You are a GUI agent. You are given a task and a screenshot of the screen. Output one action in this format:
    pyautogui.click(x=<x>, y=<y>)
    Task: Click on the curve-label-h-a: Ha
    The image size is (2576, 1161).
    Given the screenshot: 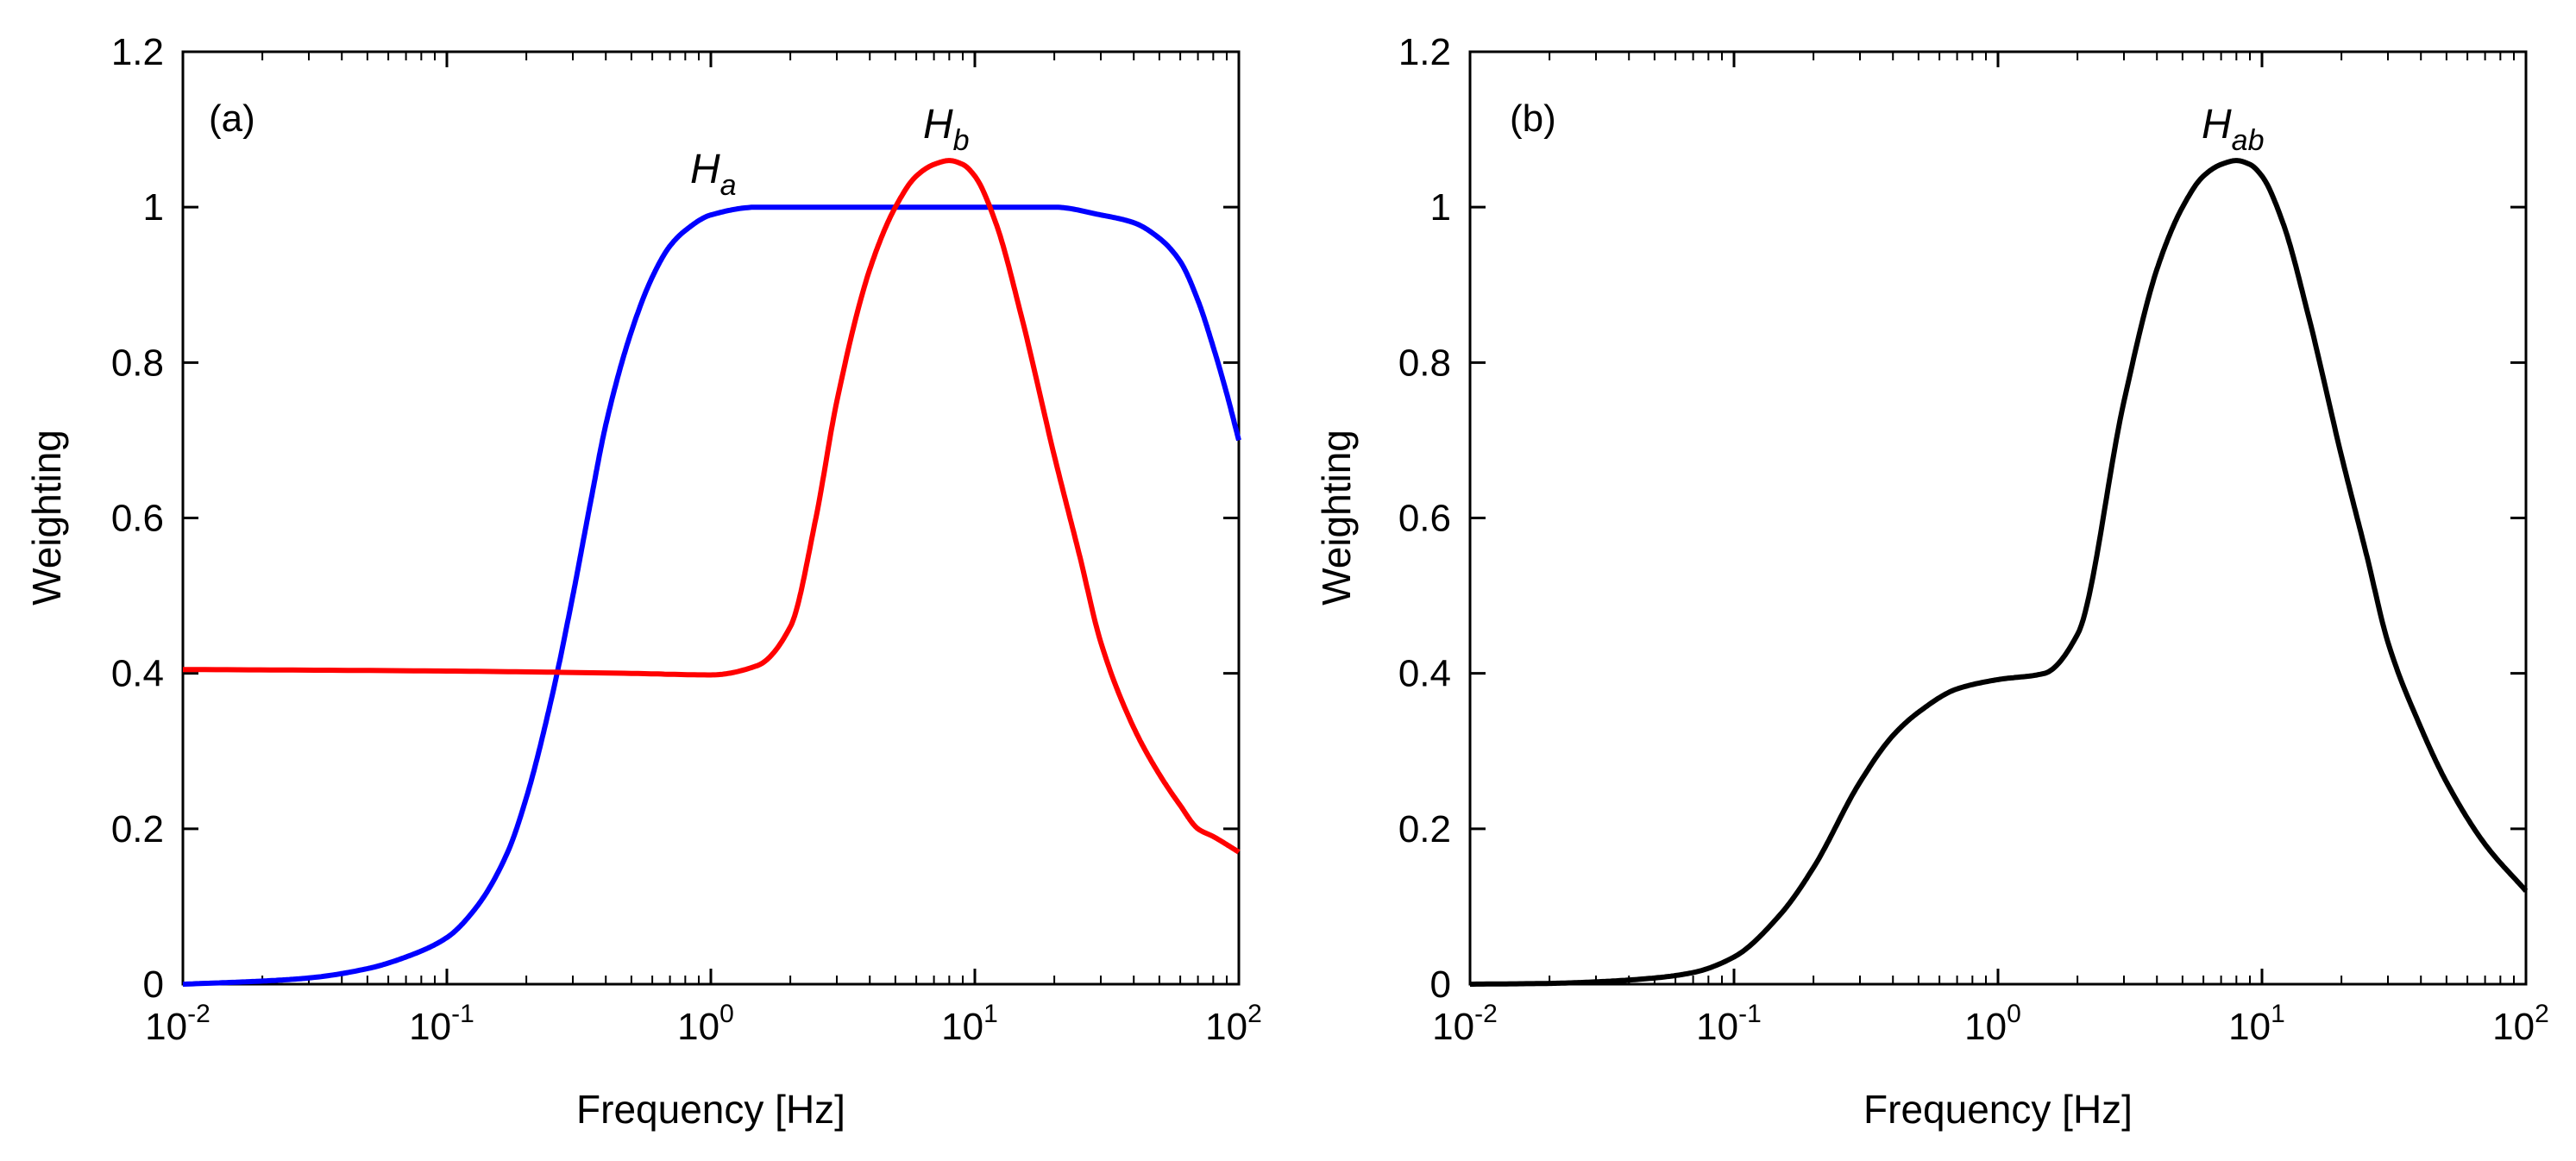 What is the action you would take?
    pyautogui.click(x=713, y=174)
    